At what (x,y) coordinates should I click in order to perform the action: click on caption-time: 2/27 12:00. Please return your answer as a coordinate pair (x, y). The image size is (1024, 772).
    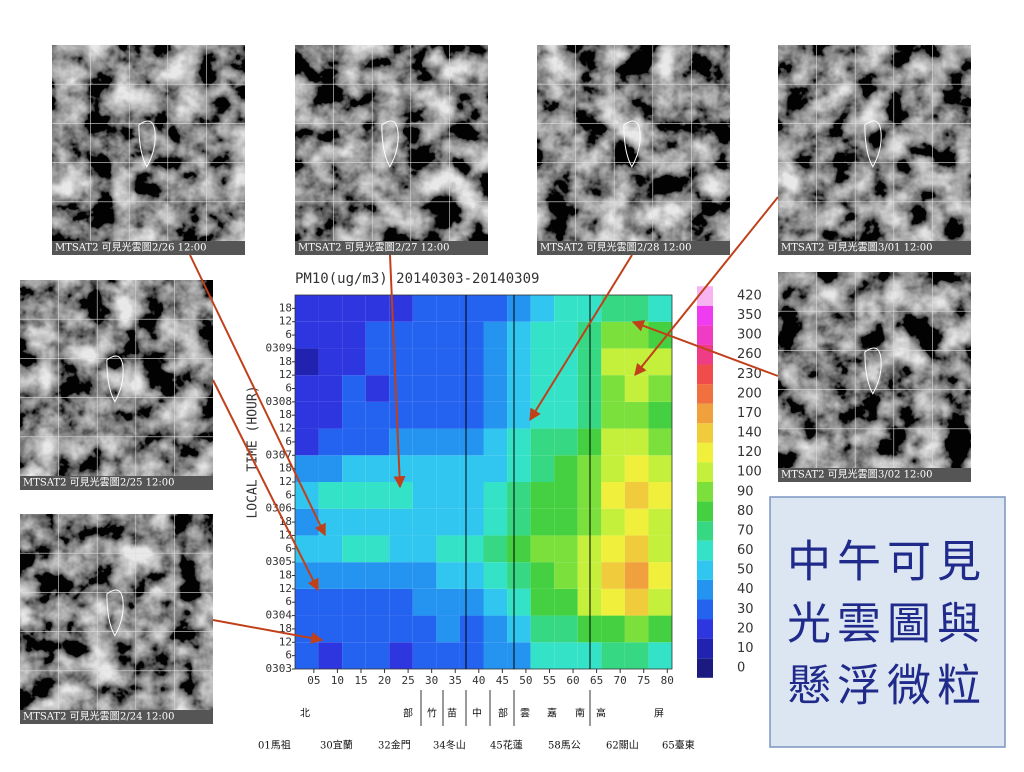
    Looking at the image, I should click on (422, 248).